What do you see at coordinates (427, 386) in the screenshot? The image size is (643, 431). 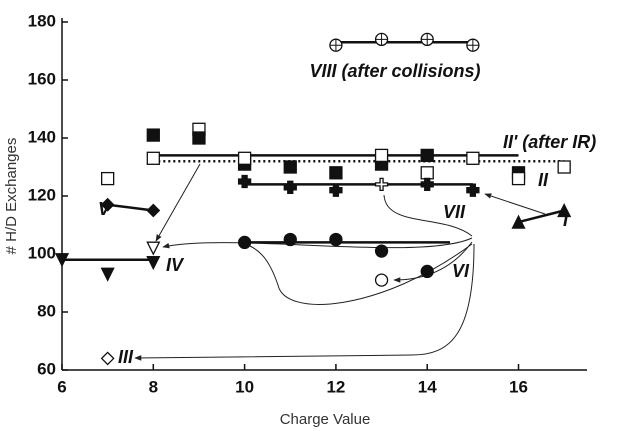 I see `x-tick-label: 14` at bounding box center [427, 386].